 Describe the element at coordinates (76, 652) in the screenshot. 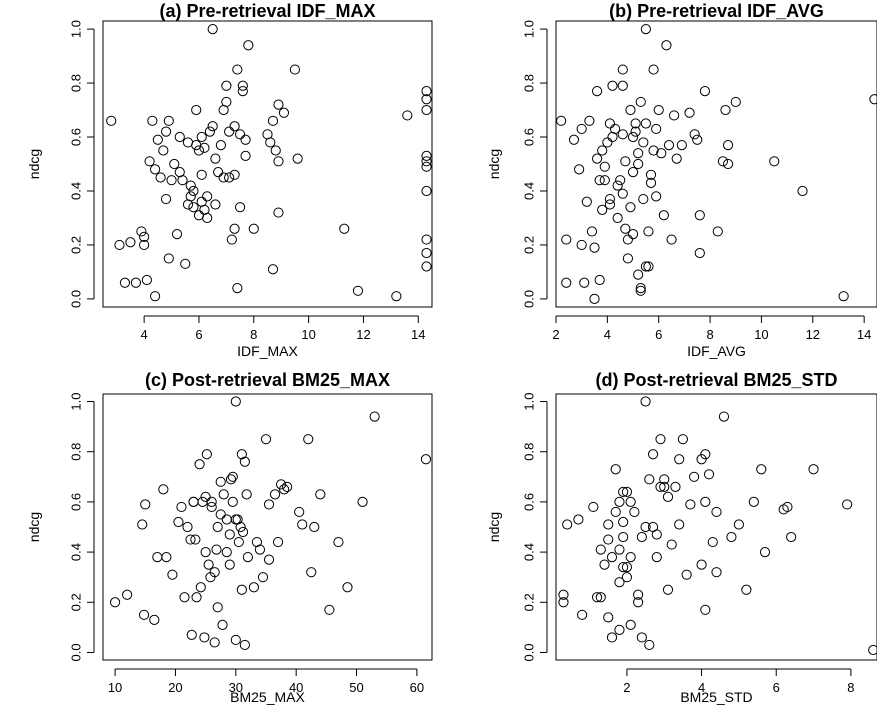

I see `y-tick-label: 0.0` at that location.